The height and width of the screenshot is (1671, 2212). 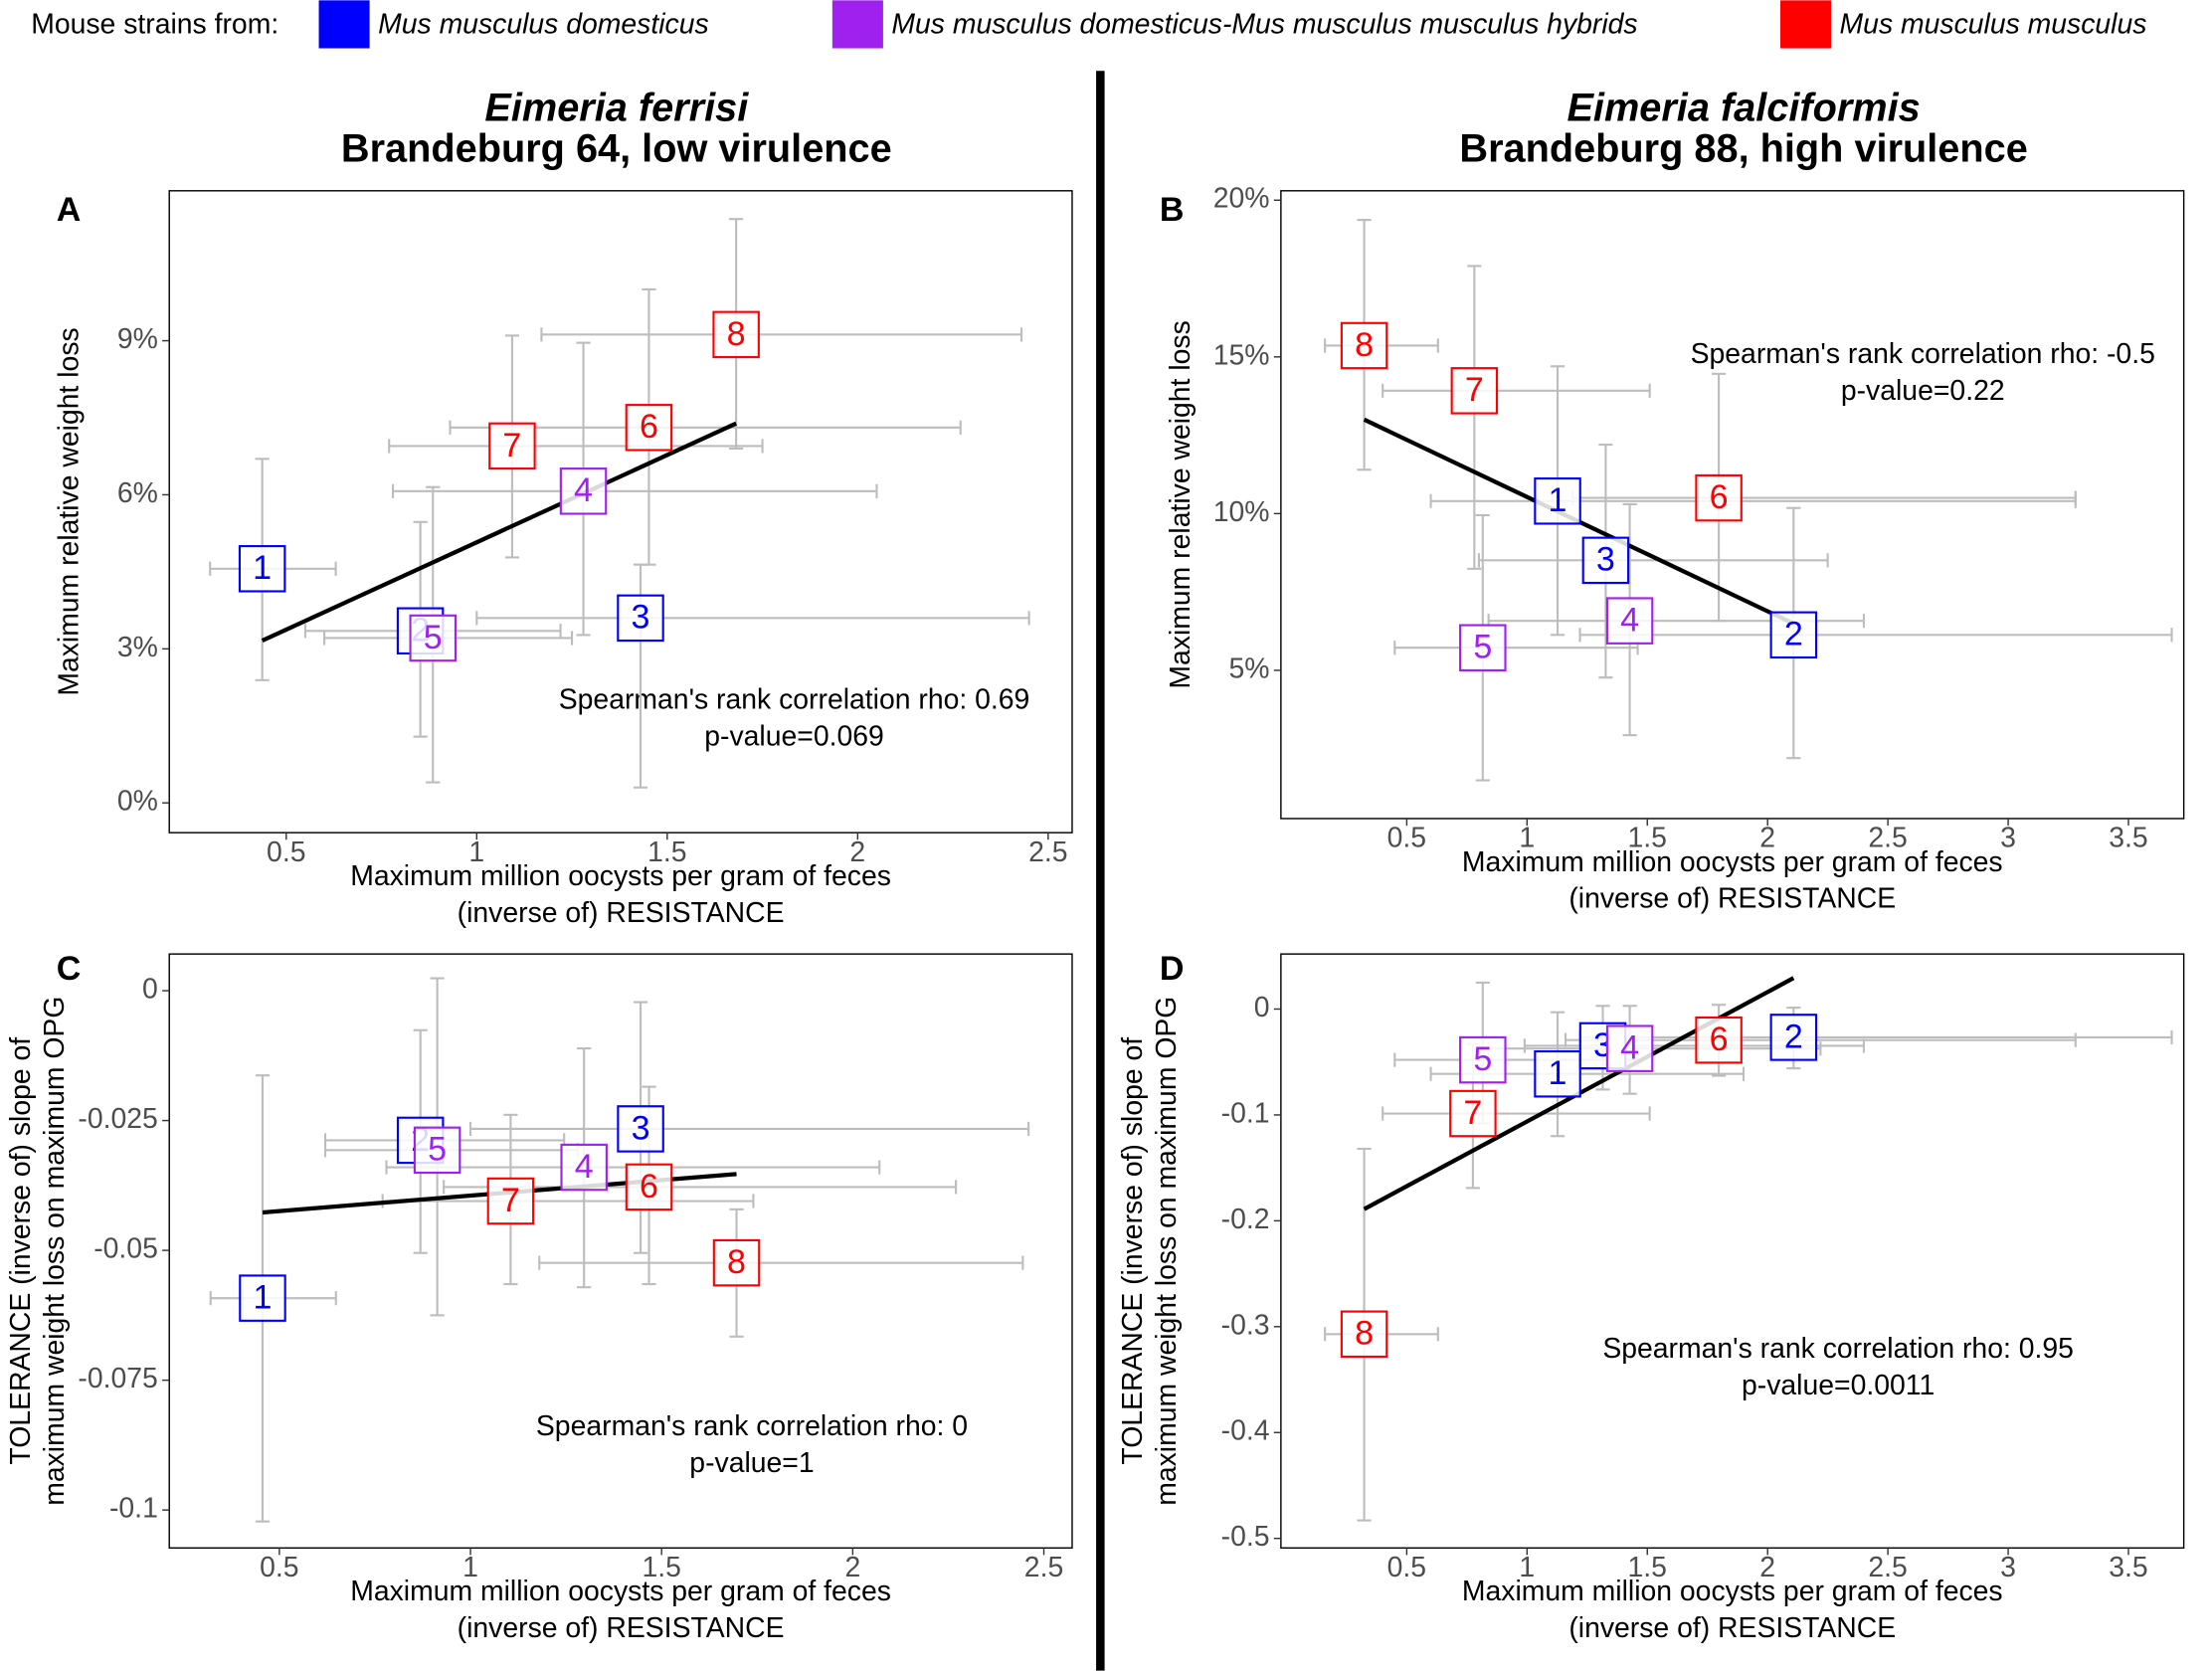 What do you see at coordinates (1245, 1325) in the screenshot?
I see `y-tick-label: -0.3` at bounding box center [1245, 1325].